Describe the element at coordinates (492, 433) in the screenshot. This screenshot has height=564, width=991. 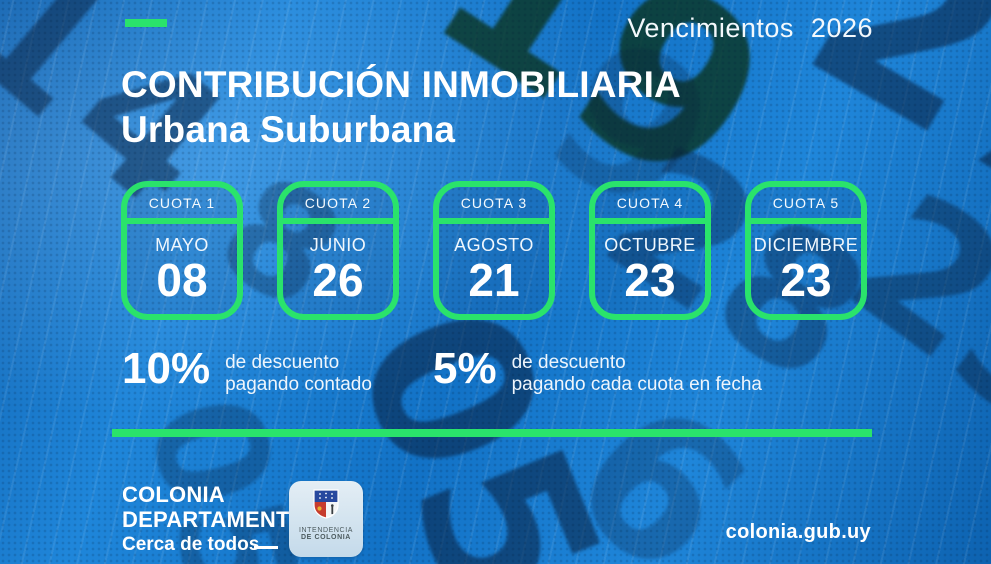
I see `green-divider-line` at that location.